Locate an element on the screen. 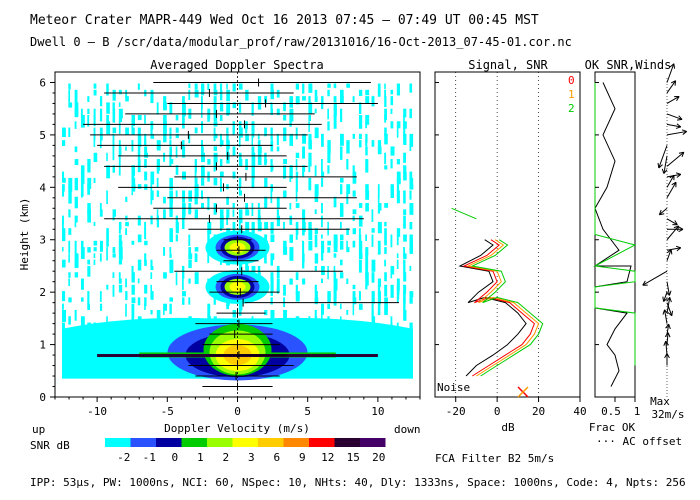 The width and height of the screenshot is (700, 500). snr-grid is located at coordinates (497, 234).